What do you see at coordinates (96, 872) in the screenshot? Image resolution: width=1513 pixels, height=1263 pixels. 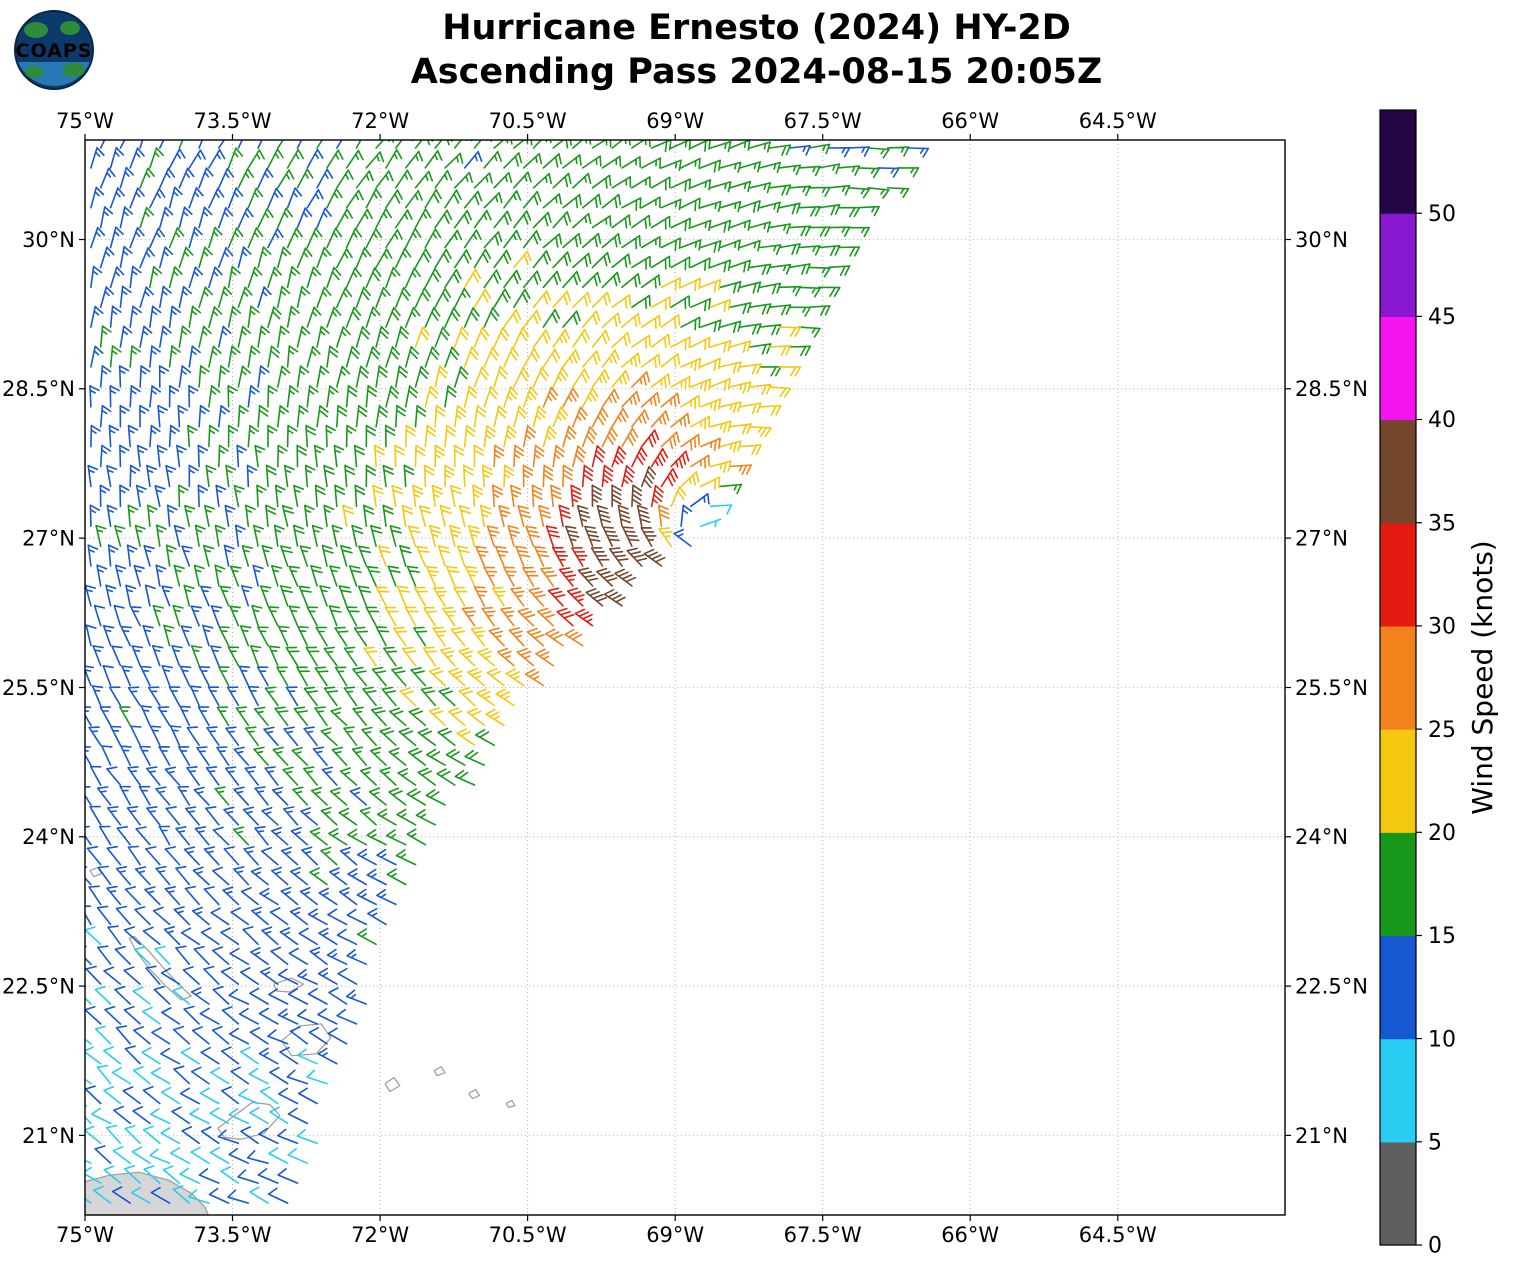 I see `coastline-samana-cay` at bounding box center [96, 872].